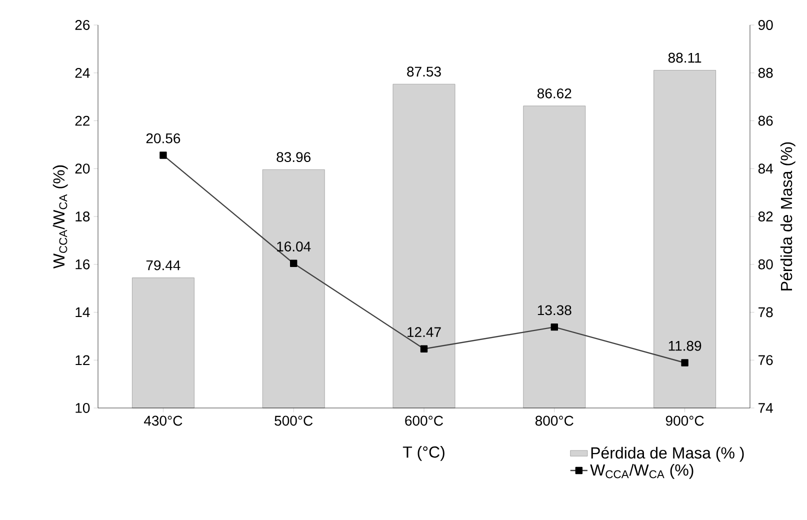  I want to click on data-label: 88.11, so click(685, 57).